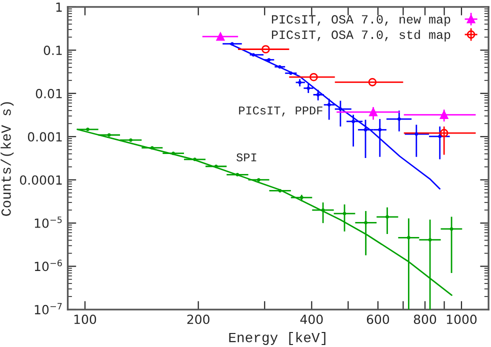 This screenshot has height=347, width=491. What do you see at coordinates (280, 111) in the screenshot?
I see `annotation: PICsIT, PPDF` at bounding box center [280, 111].